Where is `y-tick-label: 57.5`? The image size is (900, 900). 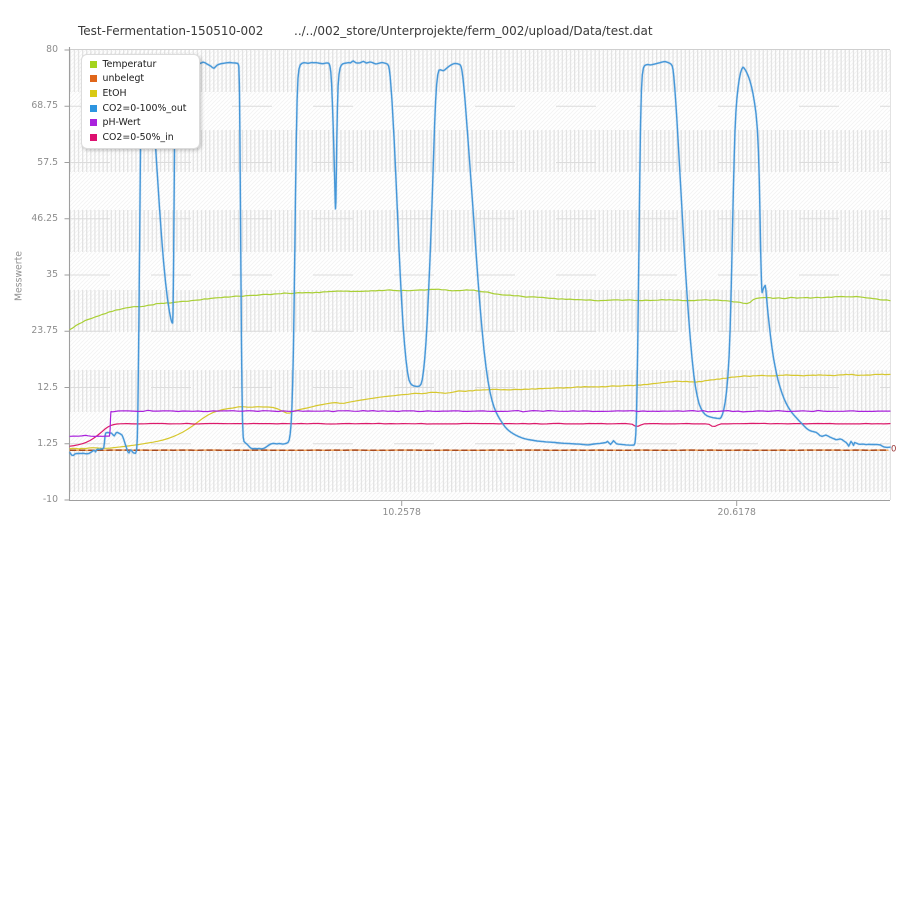
y-tick-label: 57.5 is located at coordinates (47, 162).